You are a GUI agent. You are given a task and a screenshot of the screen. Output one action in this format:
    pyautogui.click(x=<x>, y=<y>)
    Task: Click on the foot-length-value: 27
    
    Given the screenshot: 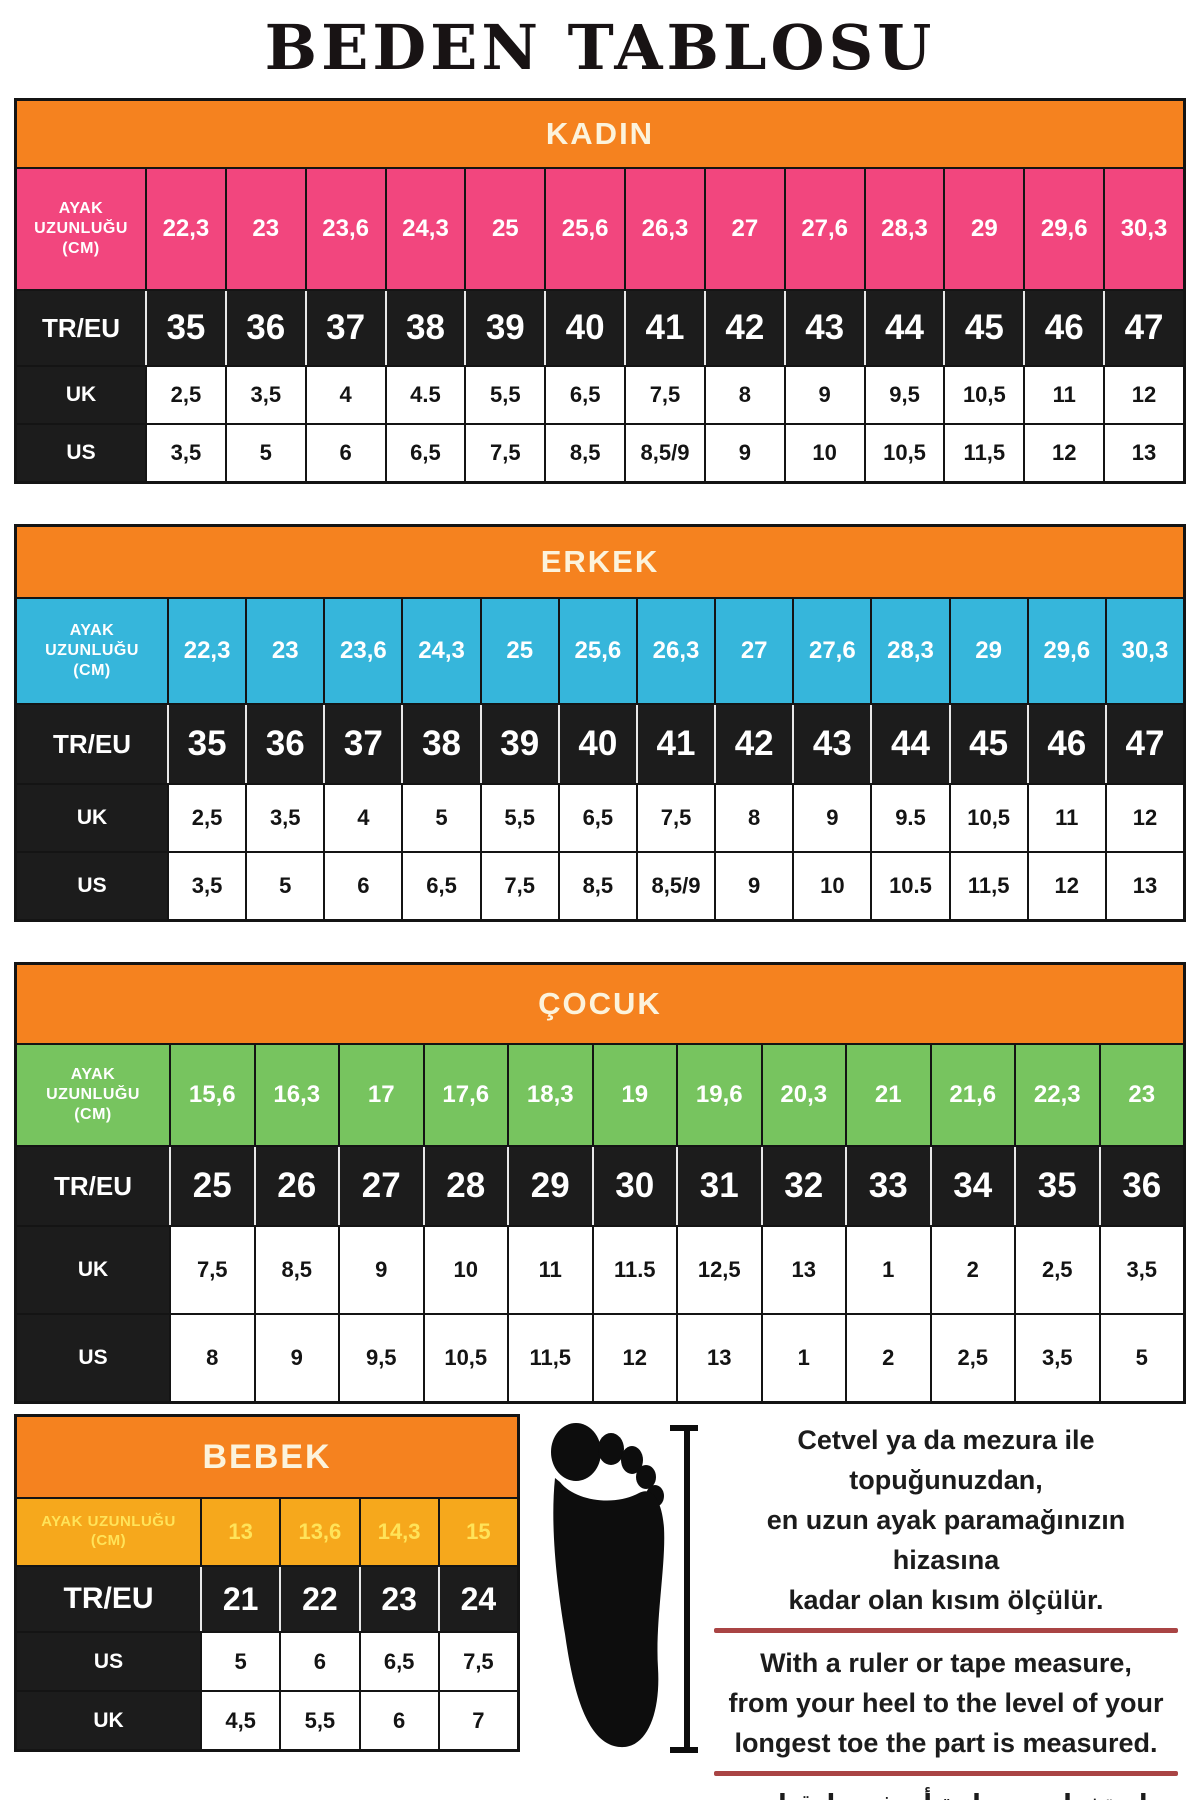 What is the action you would take?
    pyautogui.click(x=743, y=229)
    